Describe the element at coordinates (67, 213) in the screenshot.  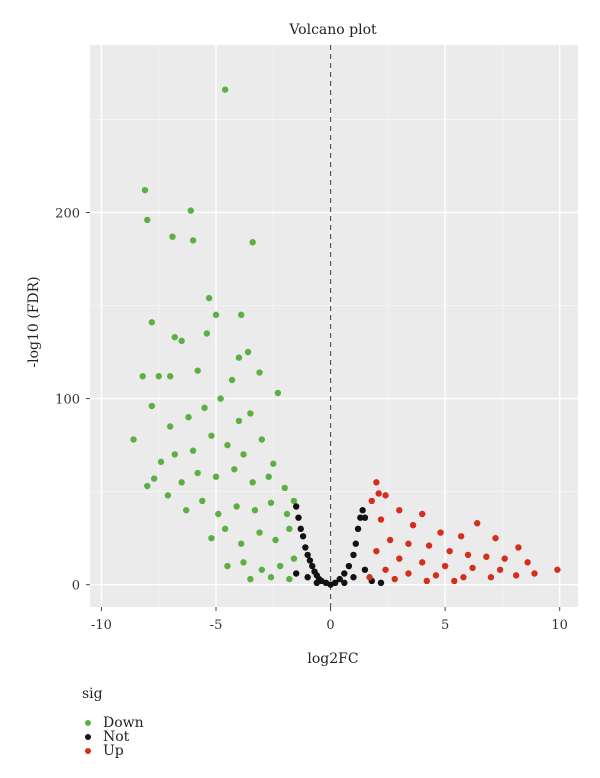
I see `y-tick-label: 200` at that location.